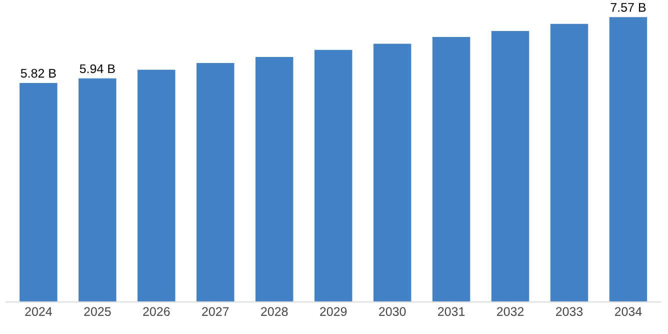 This screenshot has height=334, width=668. Describe the element at coordinates (333, 311) in the screenshot. I see `x-tick-label: 2029` at that location.